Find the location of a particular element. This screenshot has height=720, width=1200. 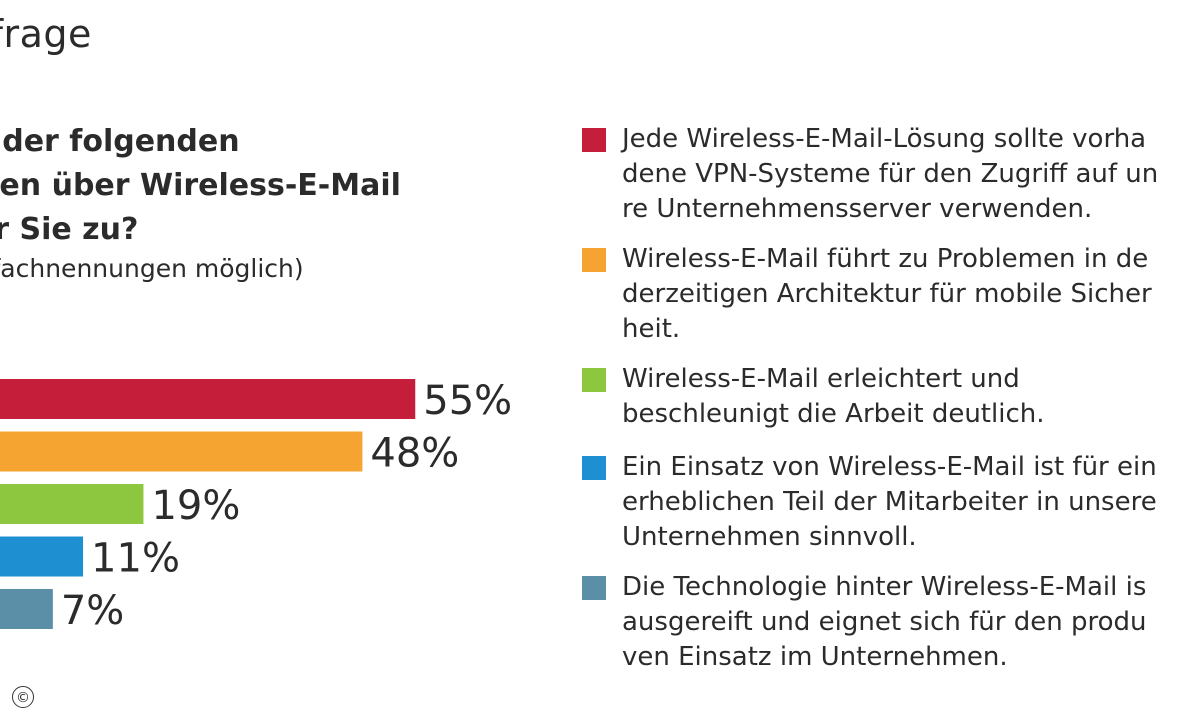

bar-value-label: 48% is located at coordinates (414, 454).